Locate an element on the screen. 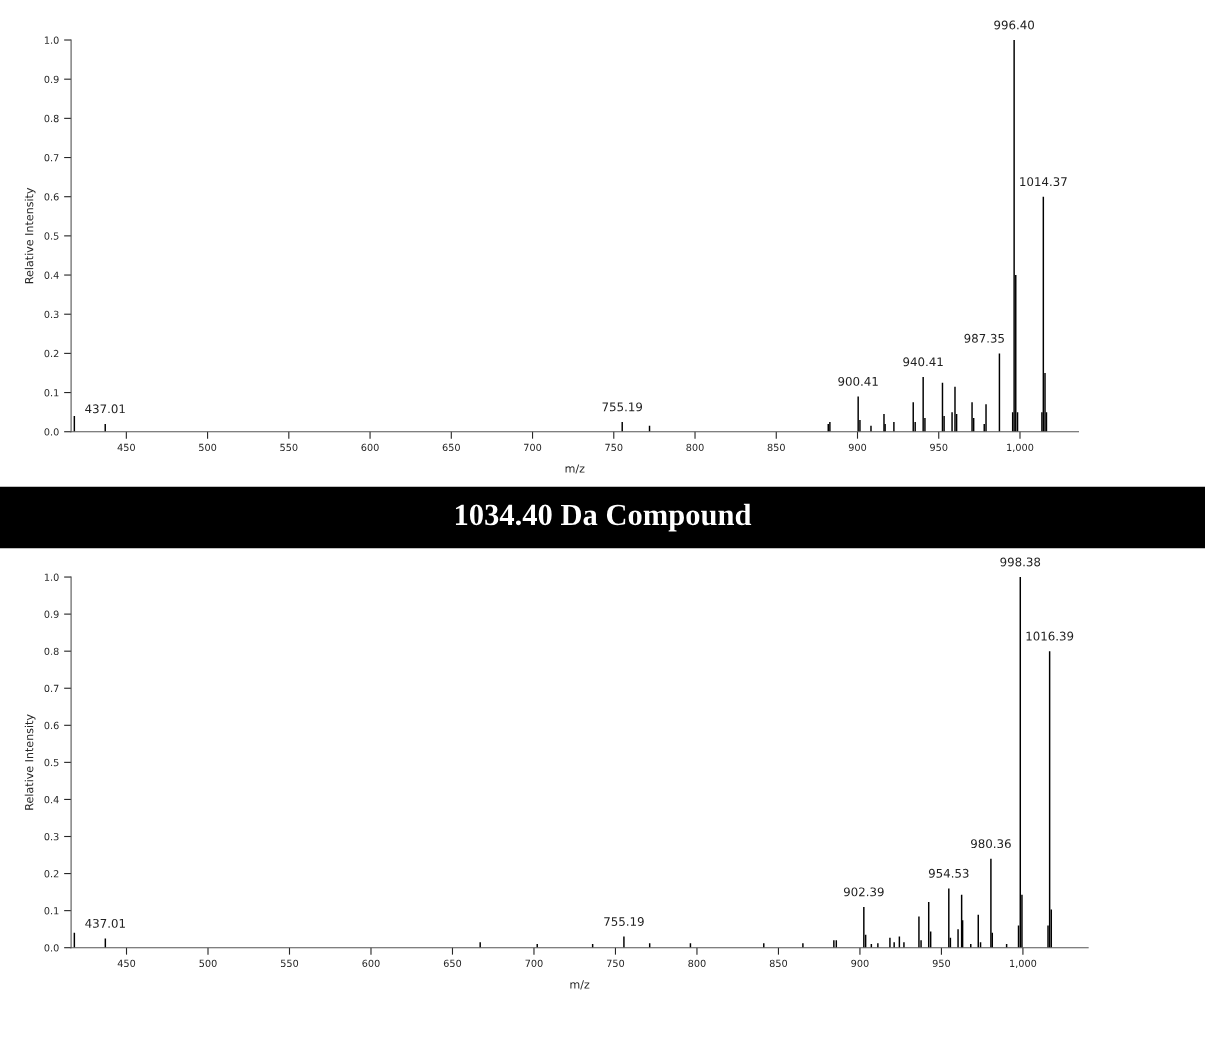  annotation: 940.41 is located at coordinates (923, 362).